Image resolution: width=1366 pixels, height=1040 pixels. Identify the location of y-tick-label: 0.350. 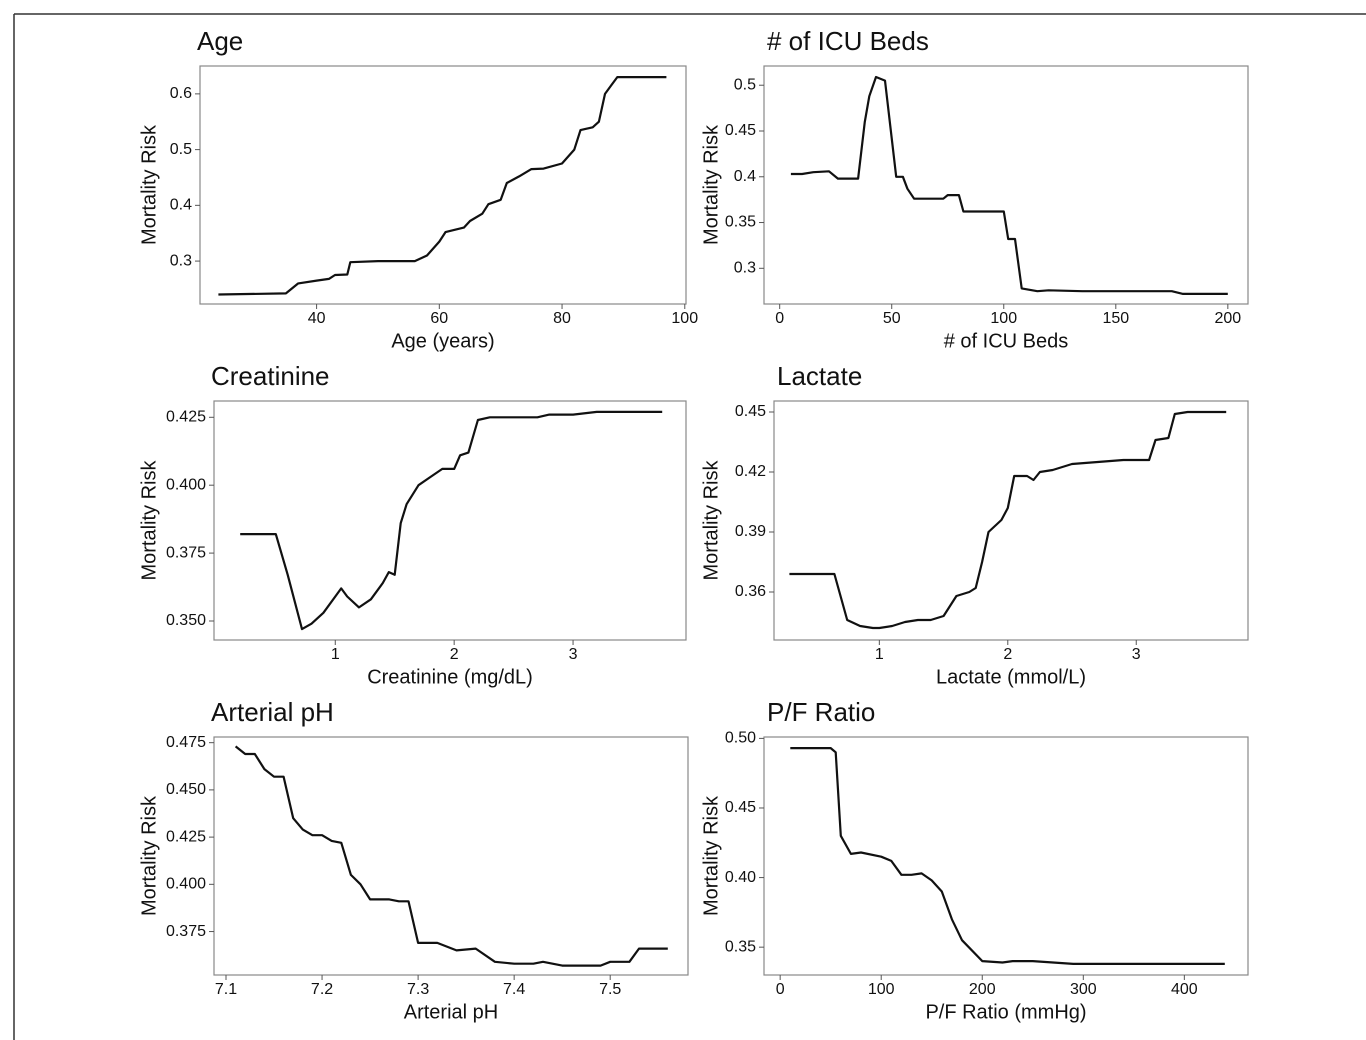
(186, 620).